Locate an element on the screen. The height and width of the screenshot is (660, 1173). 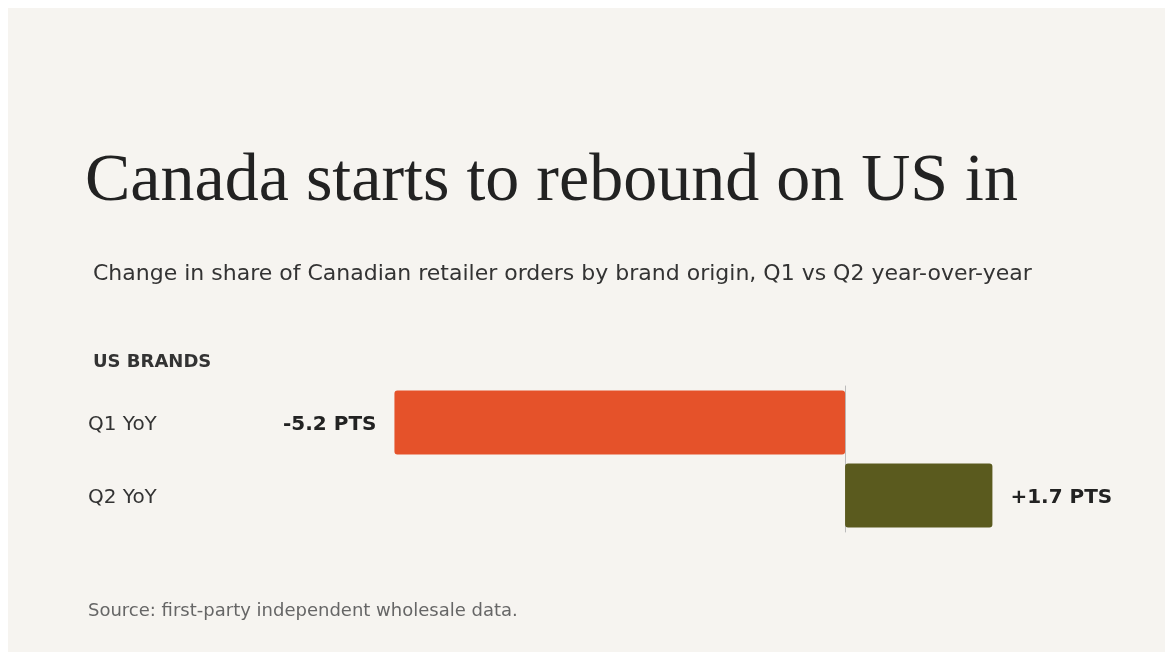
y-tick-label: Q1 YoY is located at coordinates (123, 422).